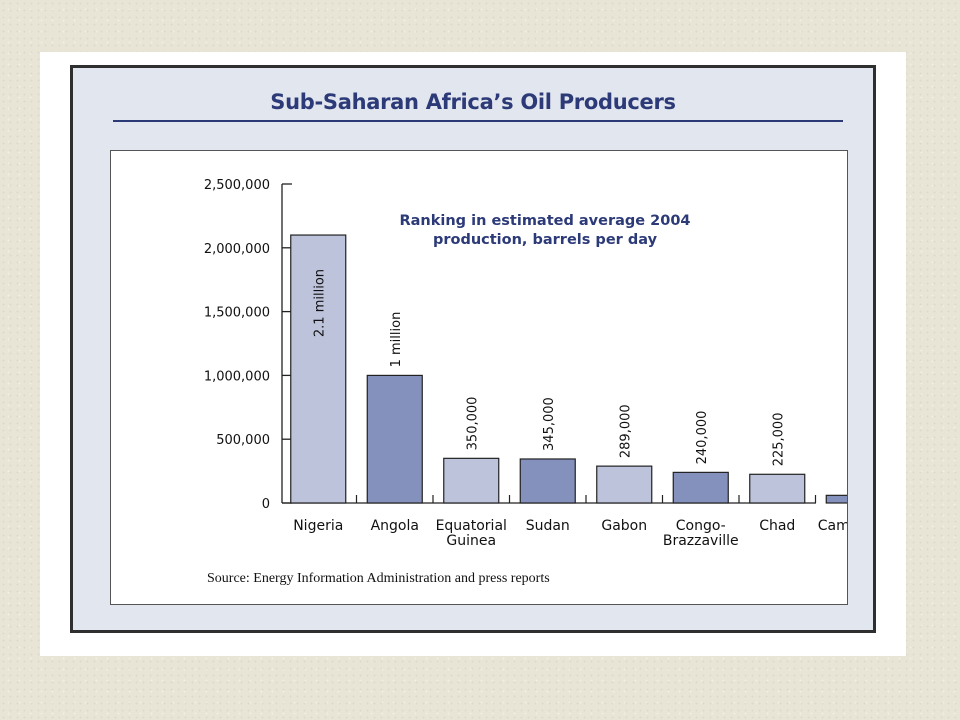 Image resolution: width=960 pixels, height=720 pixels. Describe the element at coordinates (237, 313) in the screenshot. I see `y-tick-label: 1,500,000` at that location.